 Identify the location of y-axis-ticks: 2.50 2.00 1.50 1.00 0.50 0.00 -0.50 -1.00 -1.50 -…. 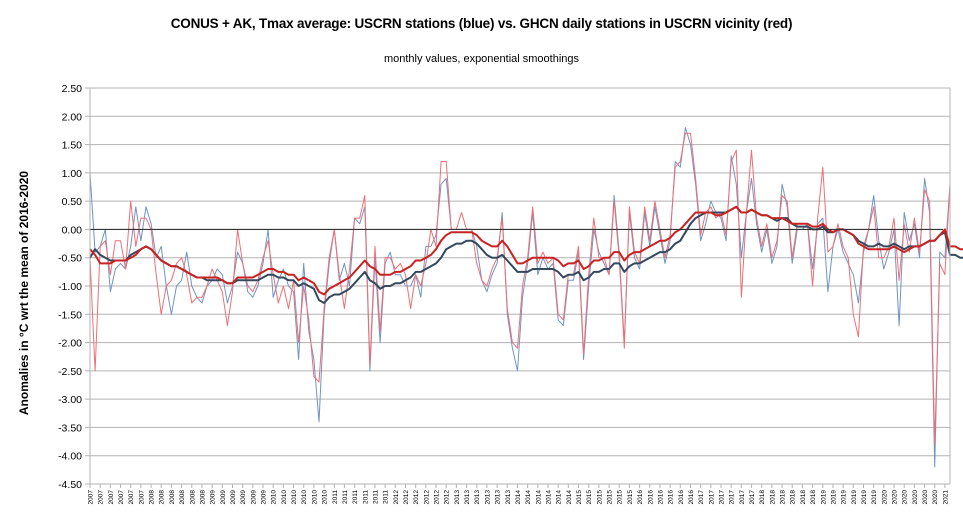
(74, 287).